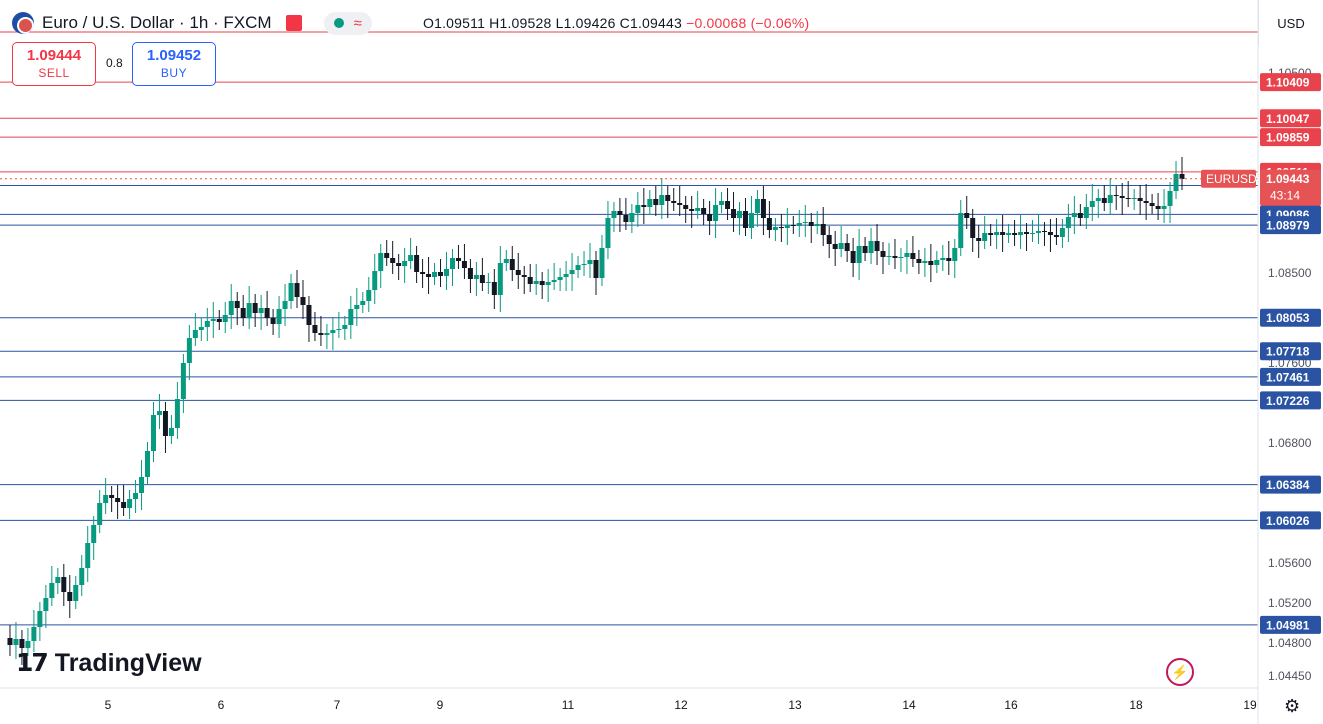  What do you see at coordinates (440, 705) in the screenshot?
I see `time-tick-label: 9` at bounding box center [440, 705].